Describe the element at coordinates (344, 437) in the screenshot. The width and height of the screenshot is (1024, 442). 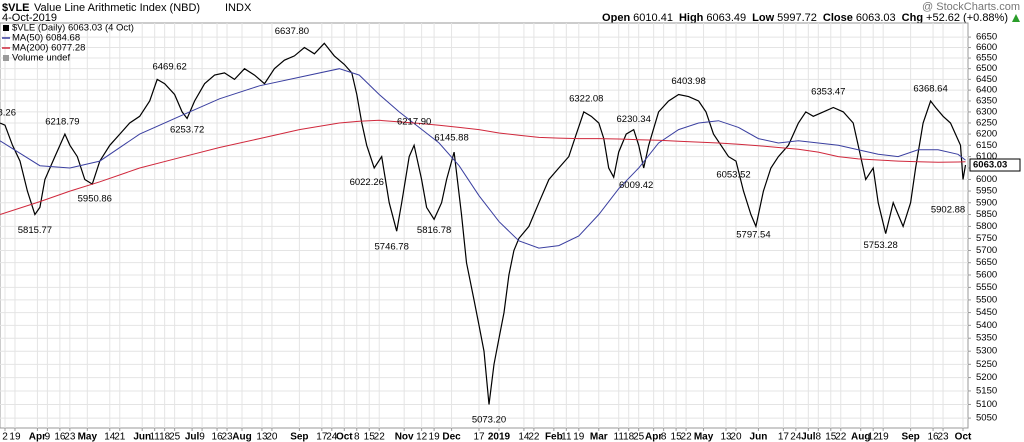
I see `x-tick-label: Oct` at that location.